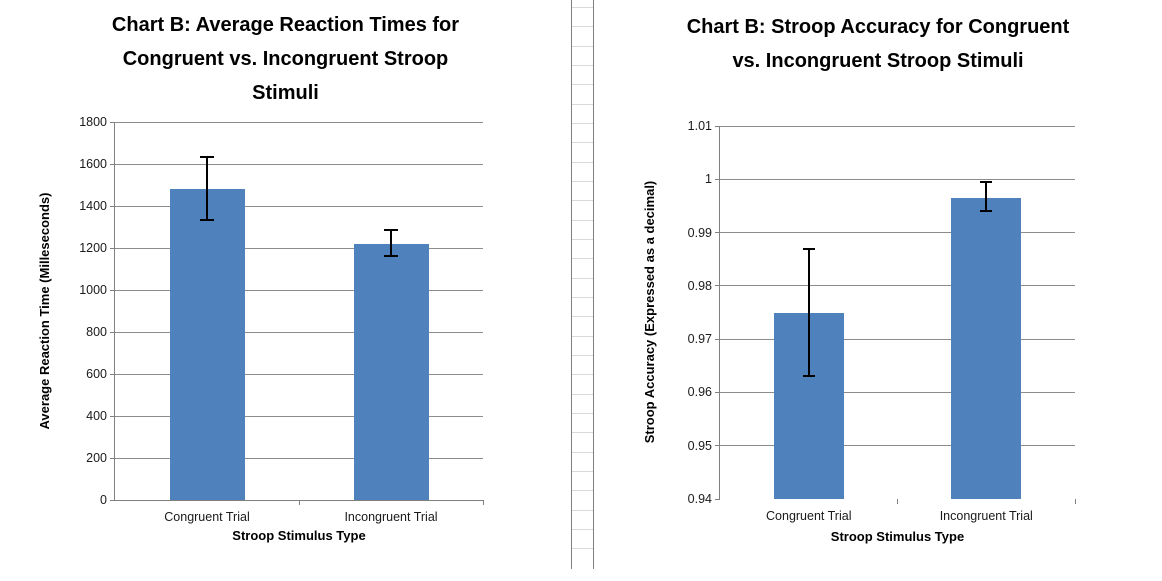 The width and height of the screenshot is (1162, 581). Describe the element at coordinates (96, 332) in the screenshot. I see `y-tick-label: 800` at that location.